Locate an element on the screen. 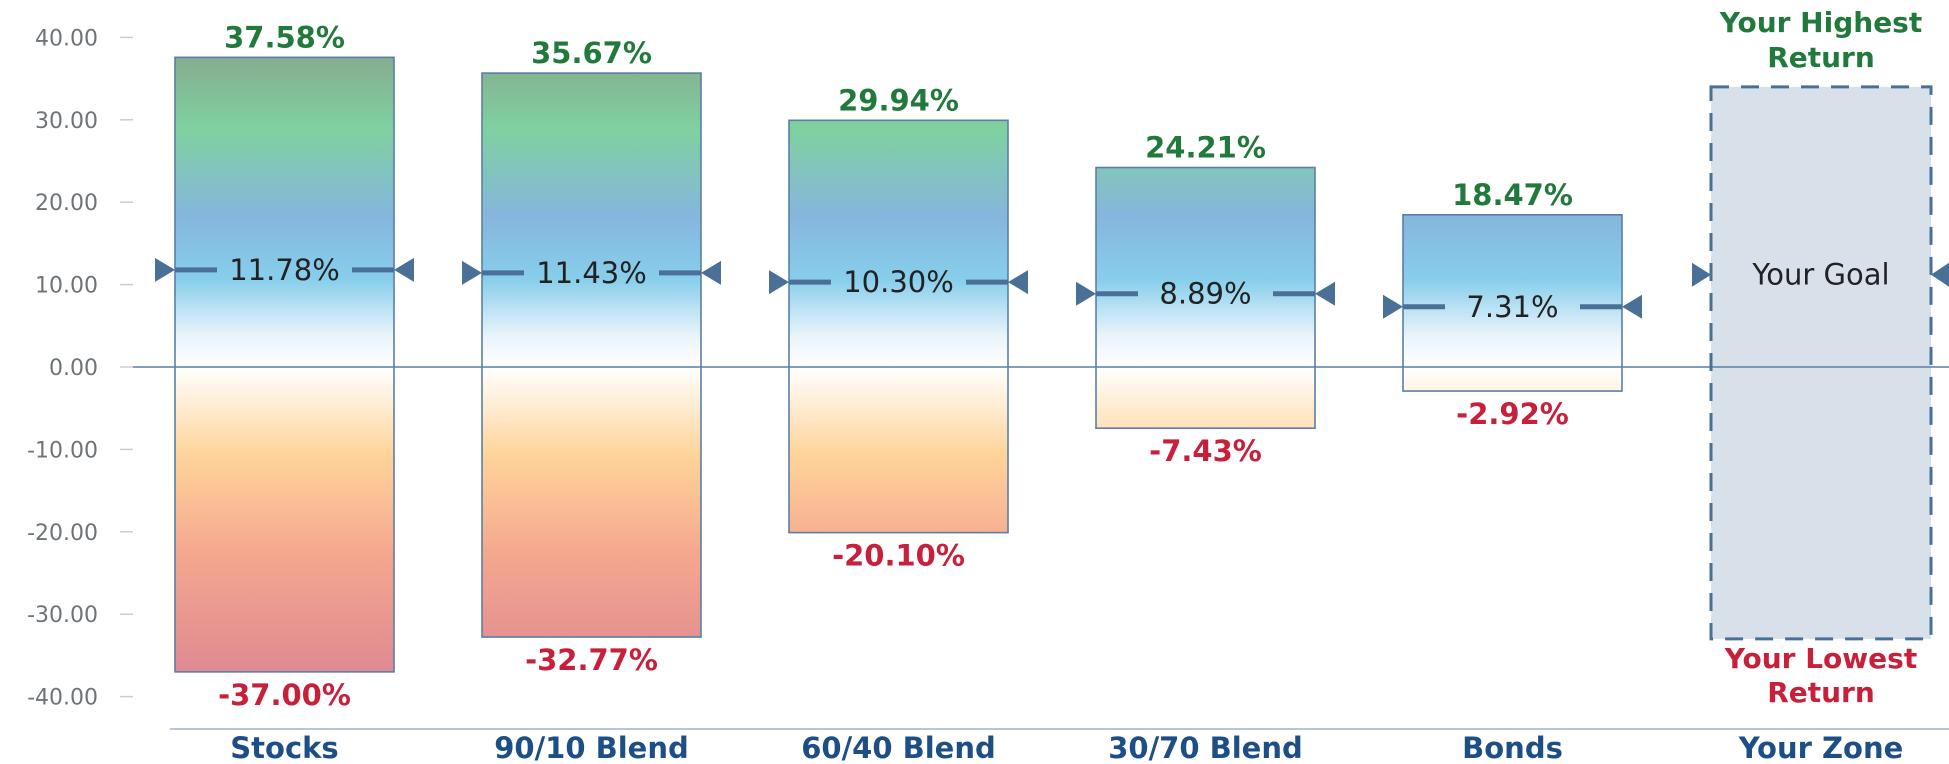 This screenshot has height=764, width=1949. avg-value-label: 11.43% is located at coordinates (591, 273).